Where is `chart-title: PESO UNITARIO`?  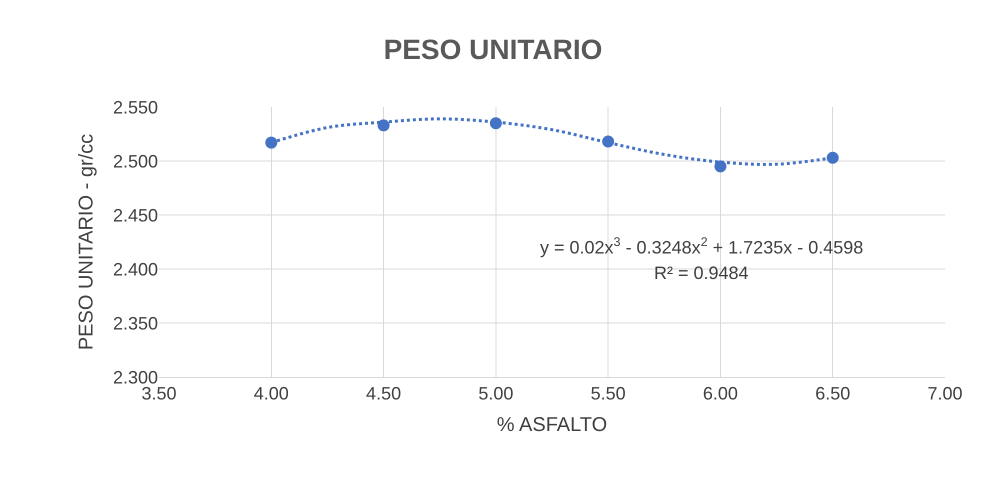 chart-title: PESO UNITARIO is located at coordinates (493, 49).